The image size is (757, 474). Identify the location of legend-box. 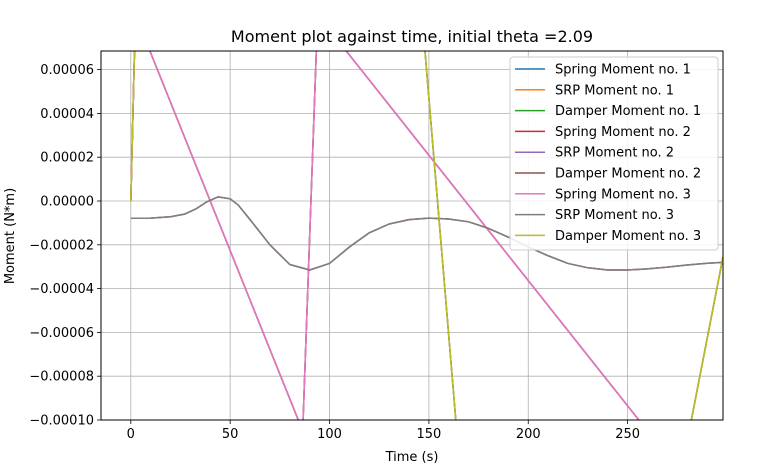
(614, 153).